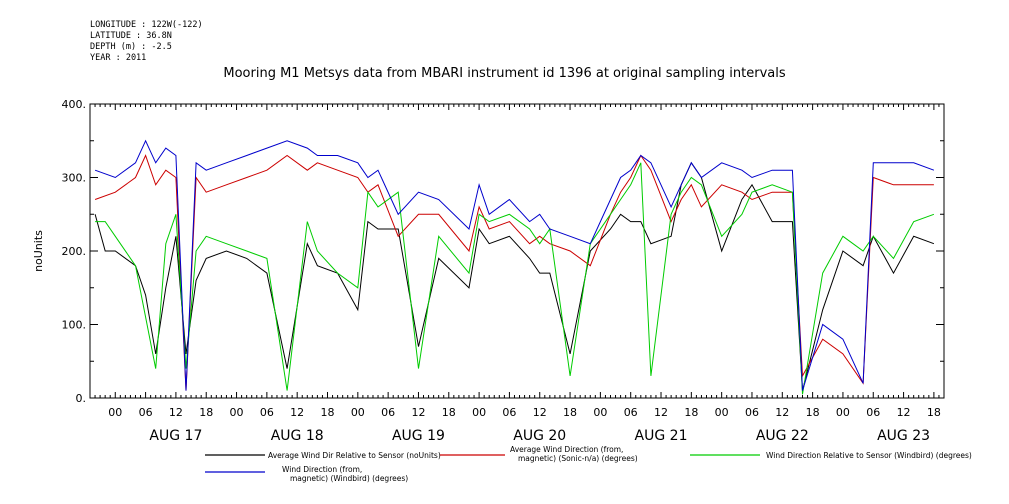 Image resolution: width=1009 pixels, height=504 pixels. What do you see at coordinates (782, 436) in the screenshot?
I see `x-day-label: AUG 22` at bounding box center [782, 436].